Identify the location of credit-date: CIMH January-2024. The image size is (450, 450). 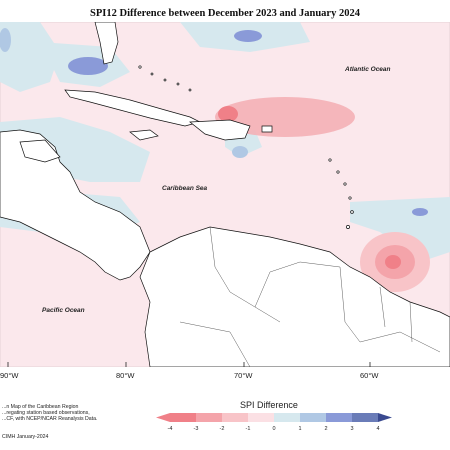
(25, 437).